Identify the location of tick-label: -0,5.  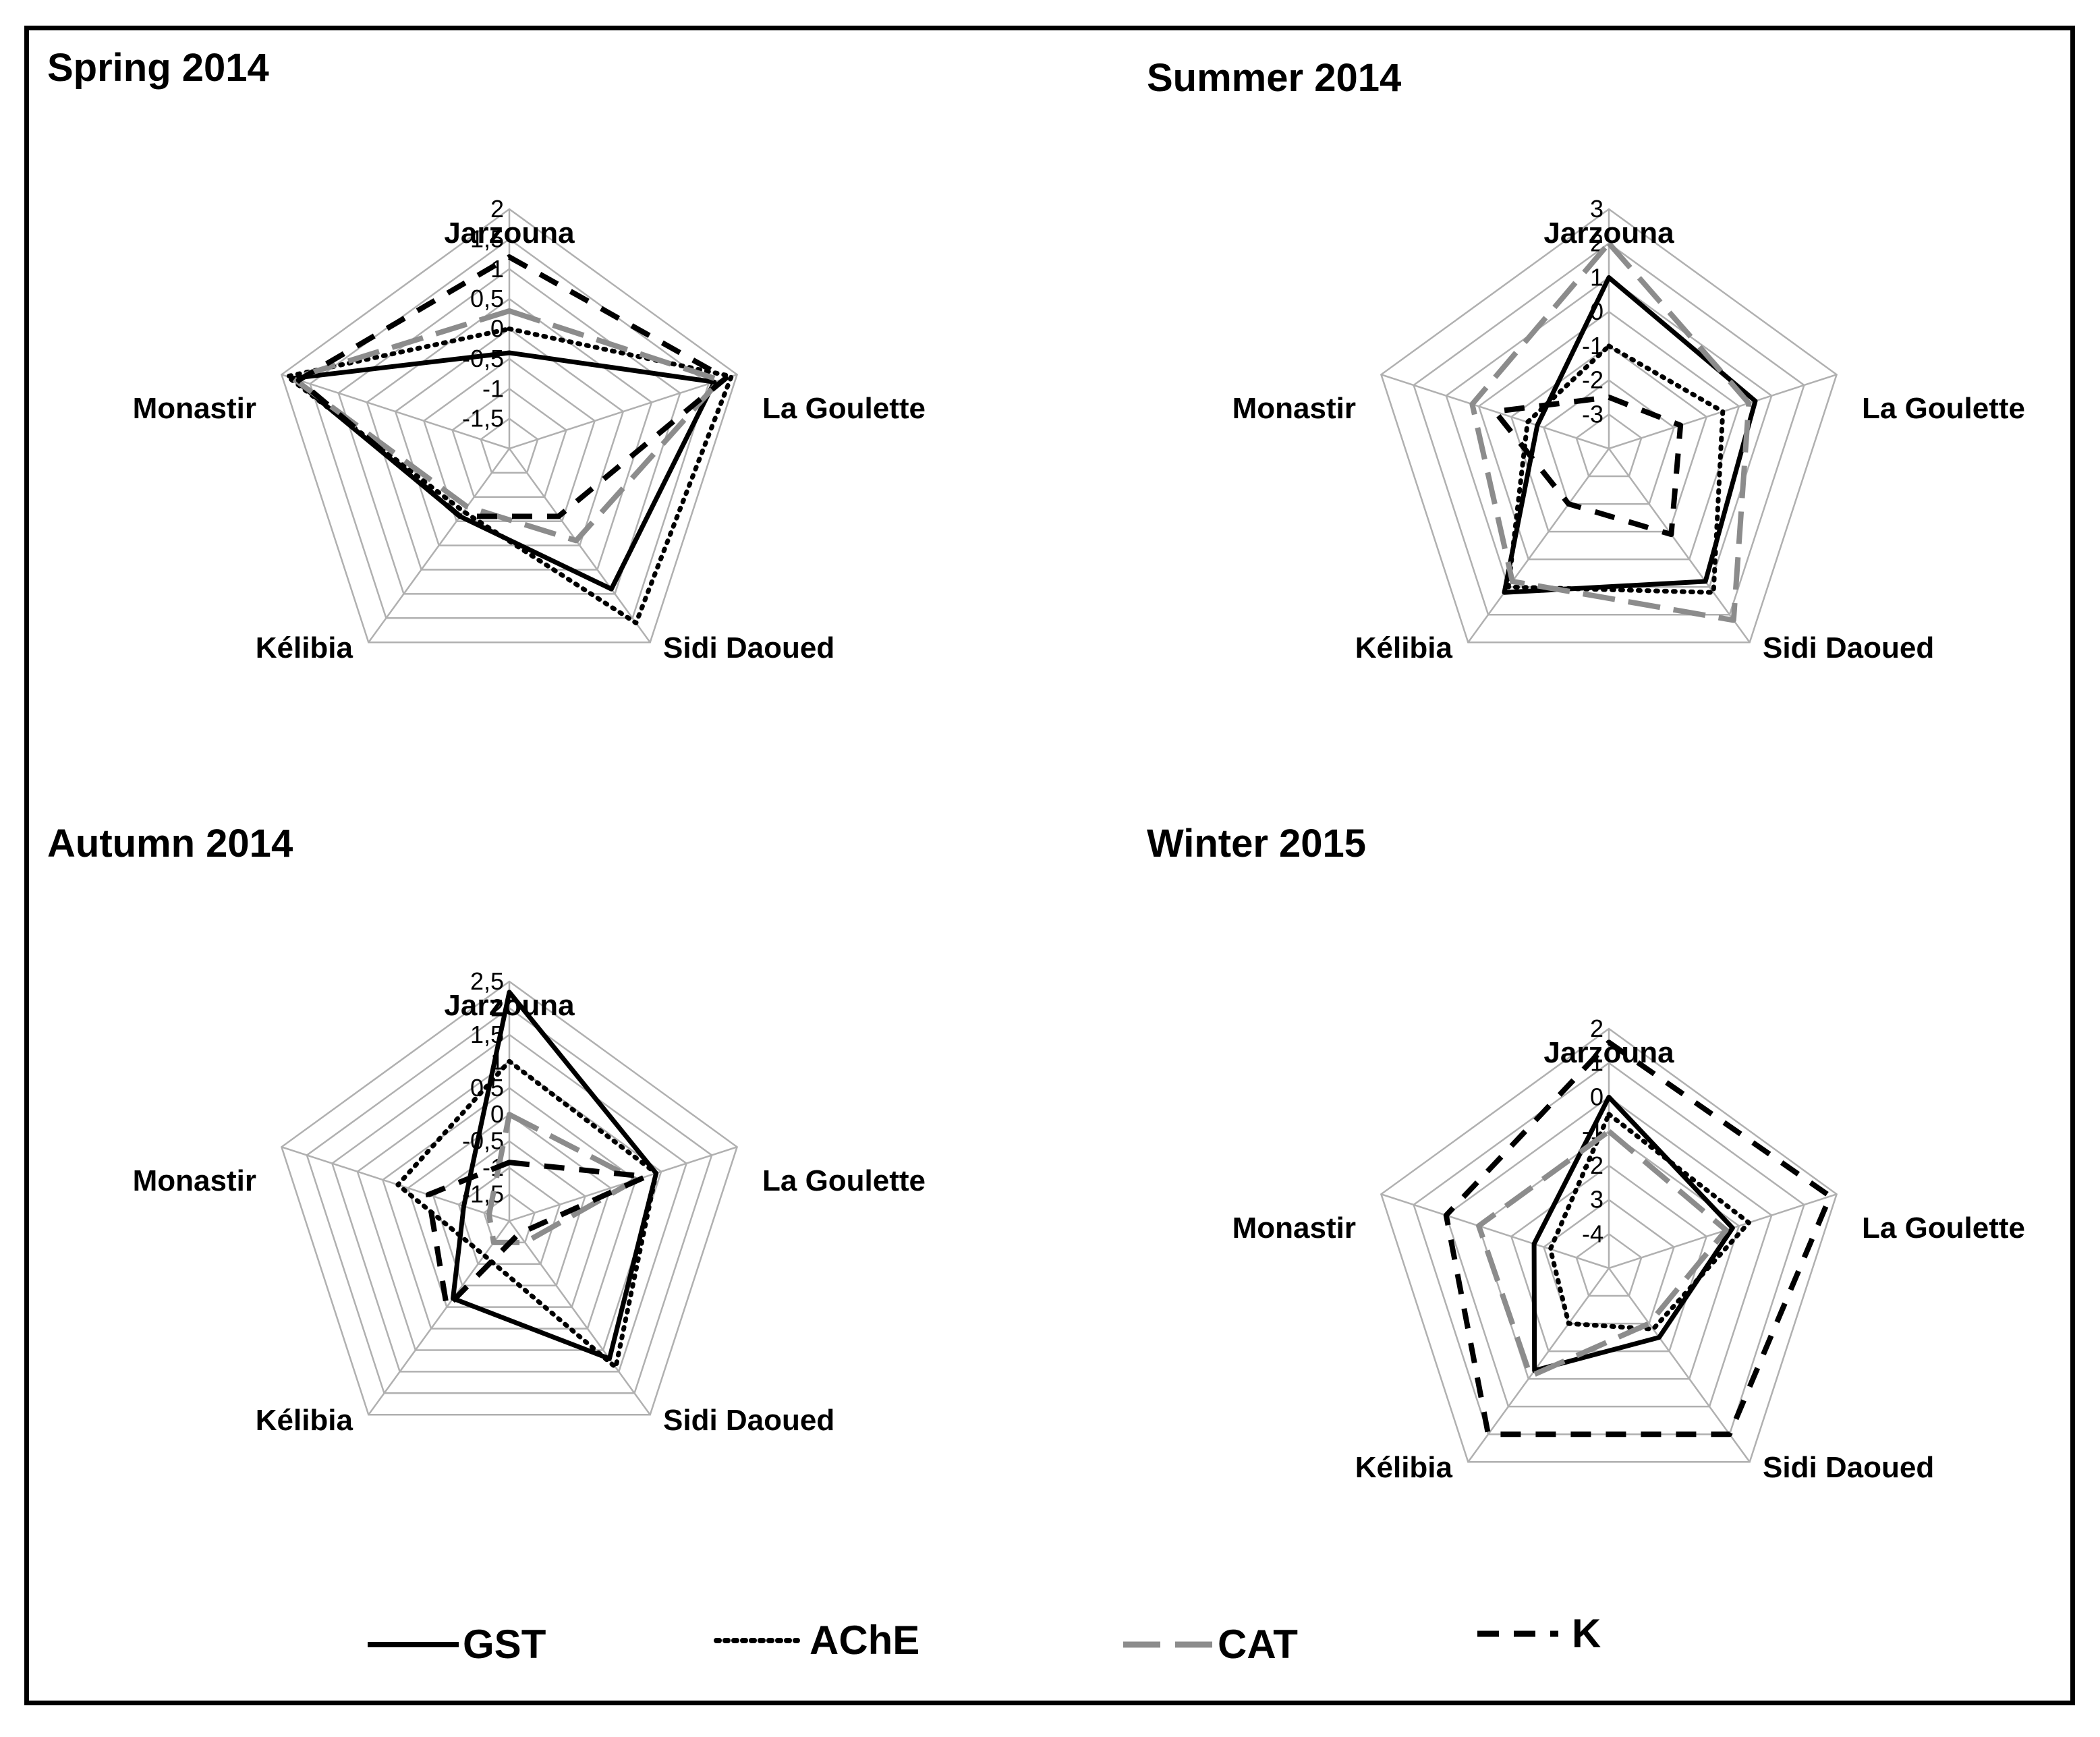
(483, 1141).